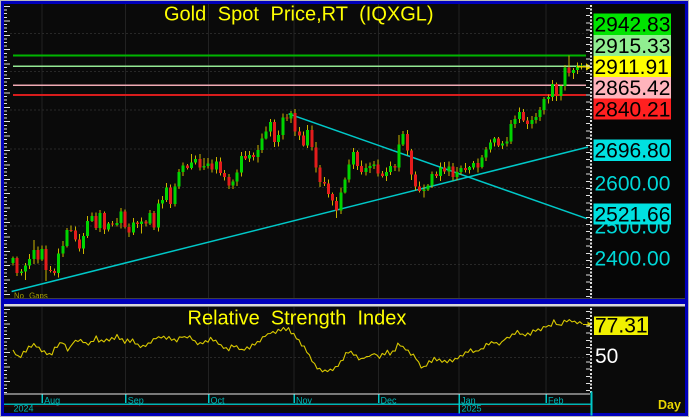  Describe the element at coordinates (633, 88) in the screenshot. I see `svg-text: 2865.42` at that location.